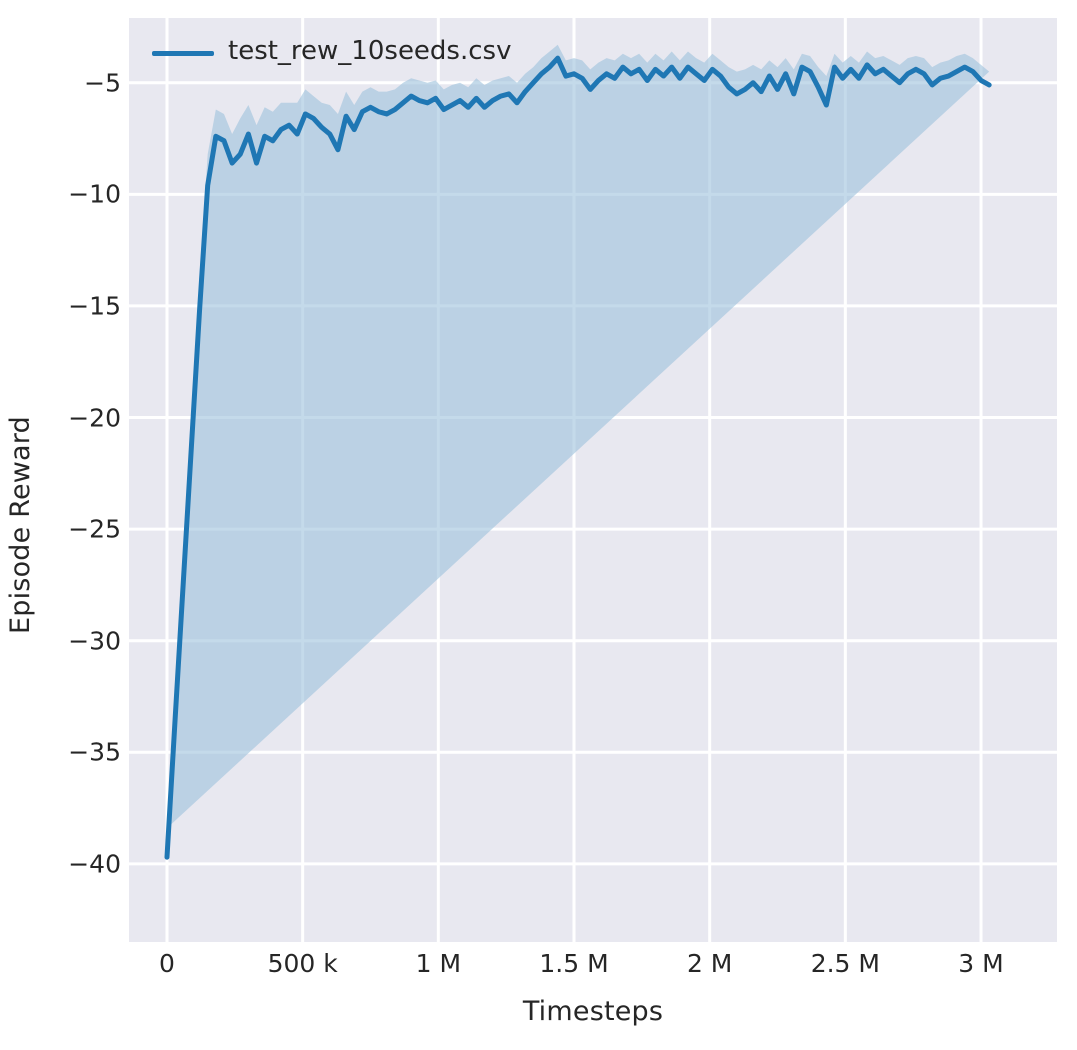 The height and width of the screenshot is (1050, 1077). Describe the element at coordinates (94, 864) in the screenshot. I see `y-tick-label: −40` at that location.